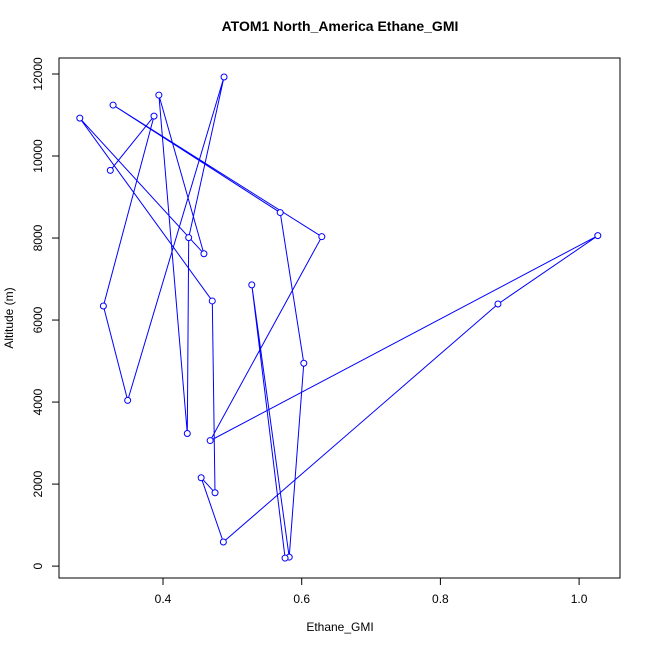  What do you see at coordinates (9, 317) in the screenshot?
I see `y-axis-label: Altitude (m)` at bounding box center [9, 317].